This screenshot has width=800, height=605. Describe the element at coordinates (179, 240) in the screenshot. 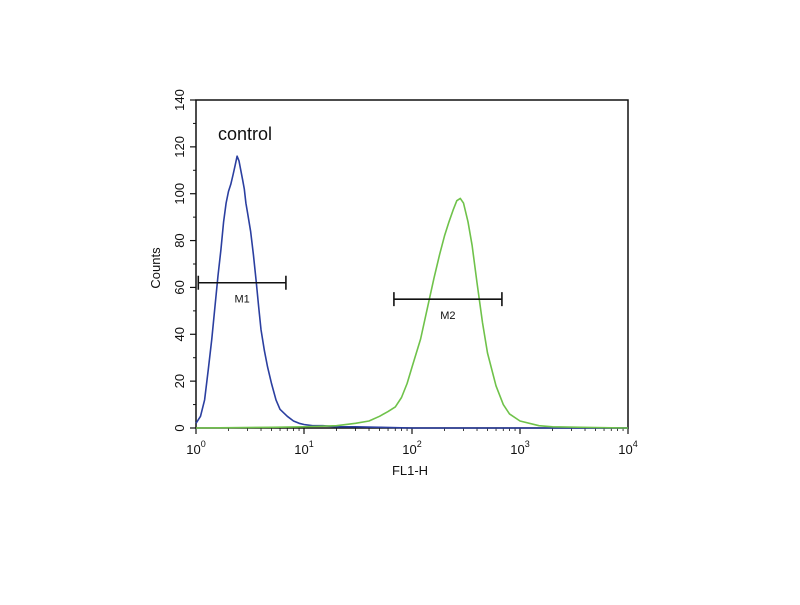

I see `y-tick-label: 80` at that location.